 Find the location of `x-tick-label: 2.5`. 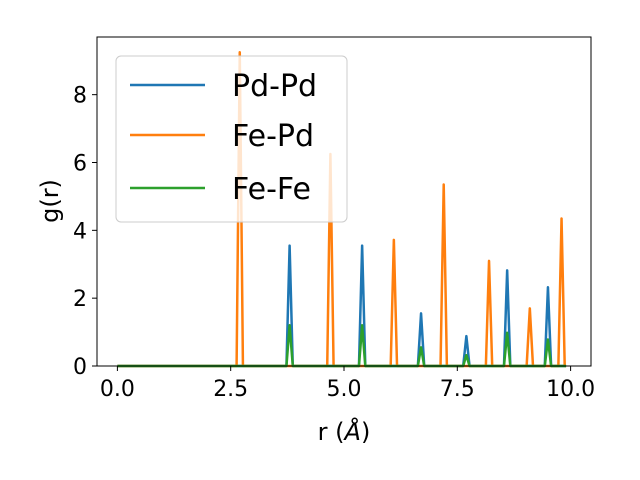

x-tick-label: 2.5 is located at coordinates (230, 389).